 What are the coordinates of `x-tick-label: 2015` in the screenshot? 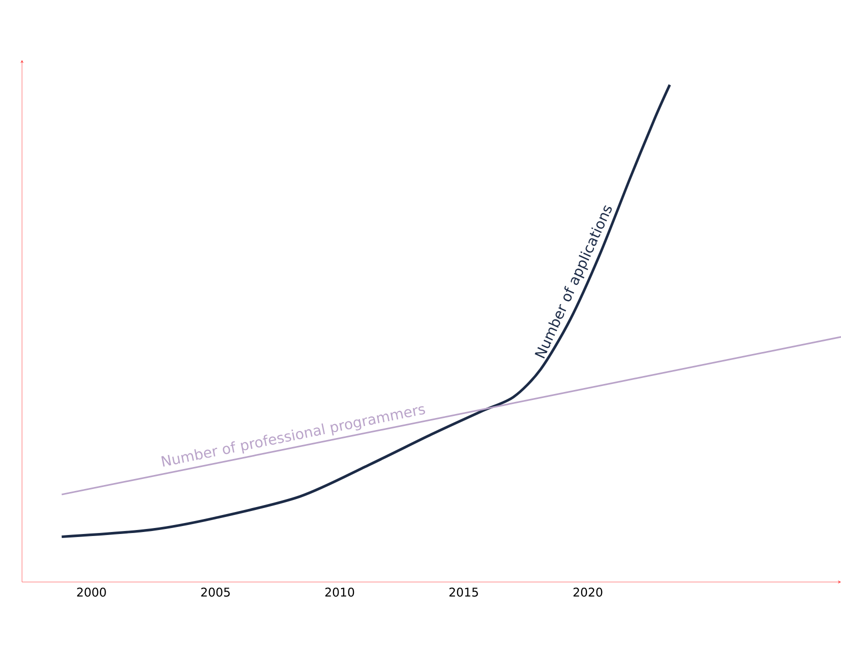 It's located at (463, 592).